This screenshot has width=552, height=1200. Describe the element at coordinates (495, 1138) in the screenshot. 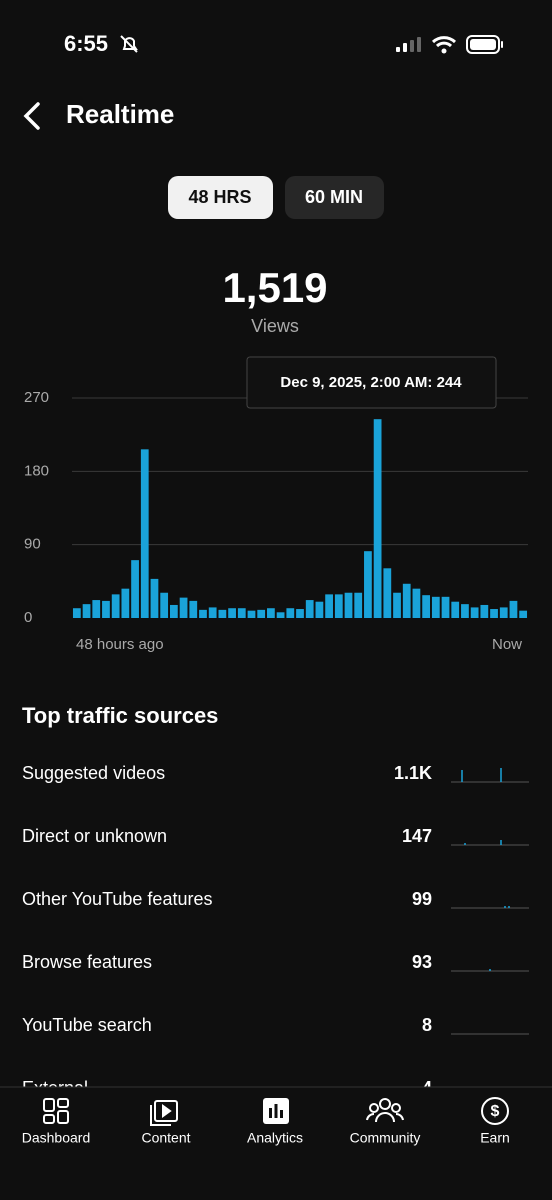

I see `nav-item: Earn` at that location.